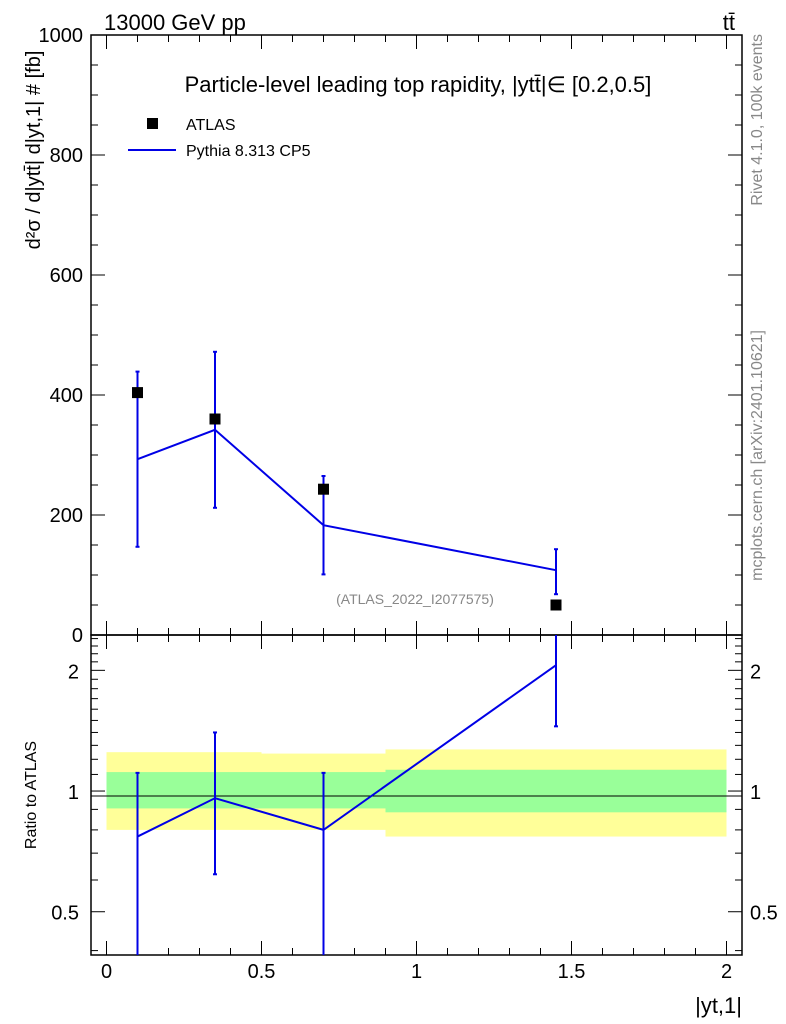 Image resolution: width=786 pixels, height=1024 pixels. What do you see at coordinates (219, 138) in the screenshot?
I see `legend: ATLAS Pythia 8.313 CP5` at bounding box center [219, 138].